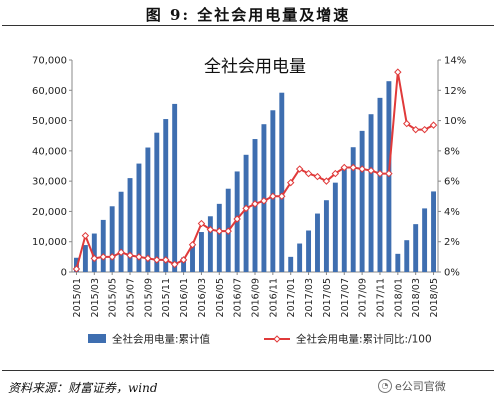  What do you see at coordinates (148, 297) in the screenshot?
I see `x-tick-label: 2015/09` at bounding box center [148, 297].